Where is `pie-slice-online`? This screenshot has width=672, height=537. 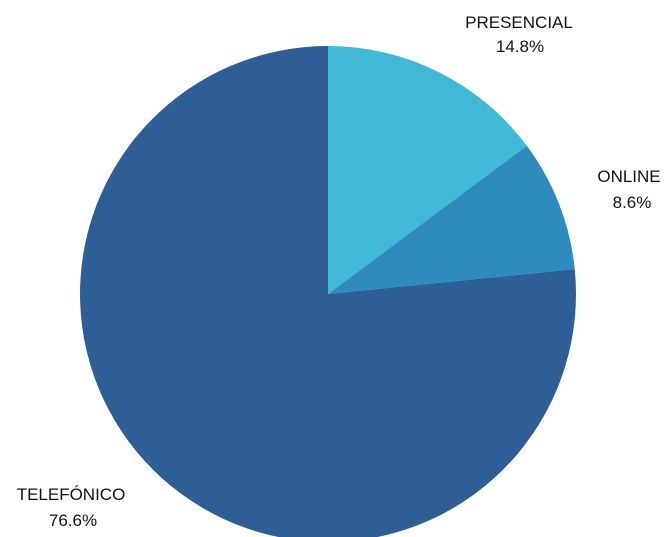
pie-slice-online is located at coordinates (451, 219).